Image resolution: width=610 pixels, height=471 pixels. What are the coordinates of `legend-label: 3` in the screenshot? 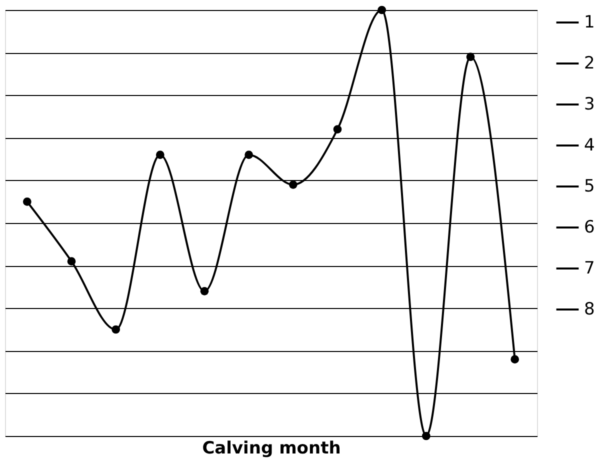 It's located at (589, 104).